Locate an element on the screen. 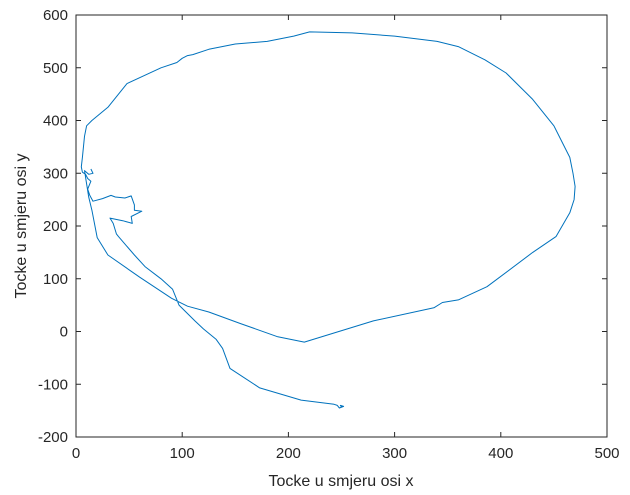 The width and height of the screenshot is (630, 495). y-tick-labels: -200 -100 0 100 200 300 400 500 600 is located at coordinates (53, 226).